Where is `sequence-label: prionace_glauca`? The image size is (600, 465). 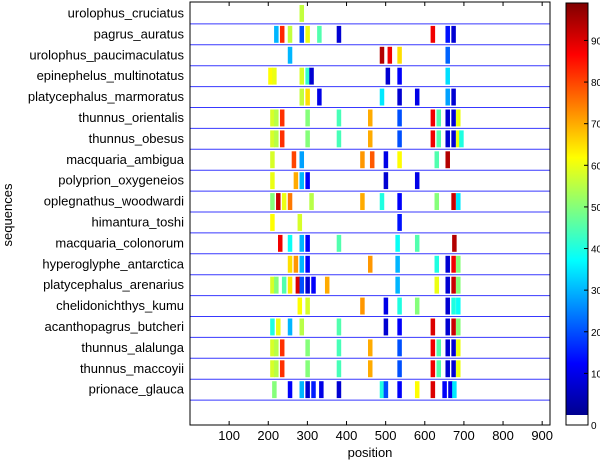
sequence-label: prionace_glauca is located at coordinates (137, 389).